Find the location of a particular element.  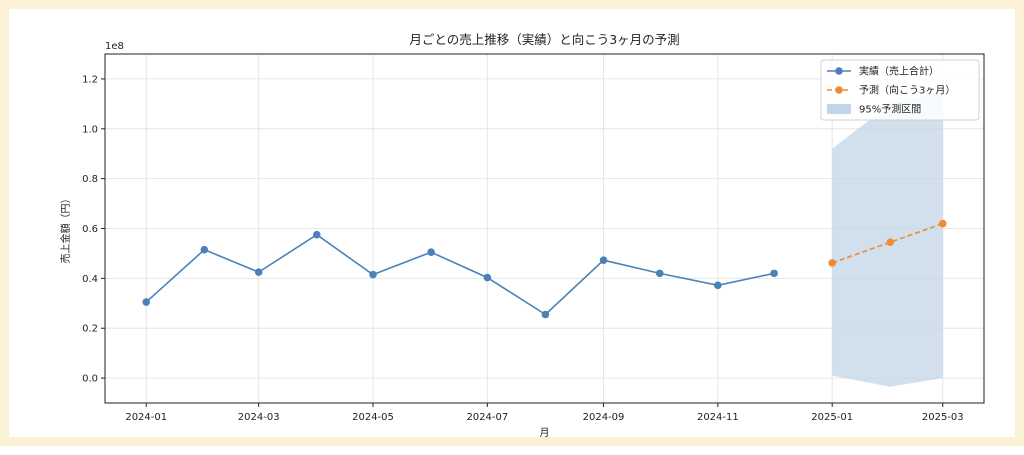

y-tick-label: 0.6 is located at coordinates (90, 229).